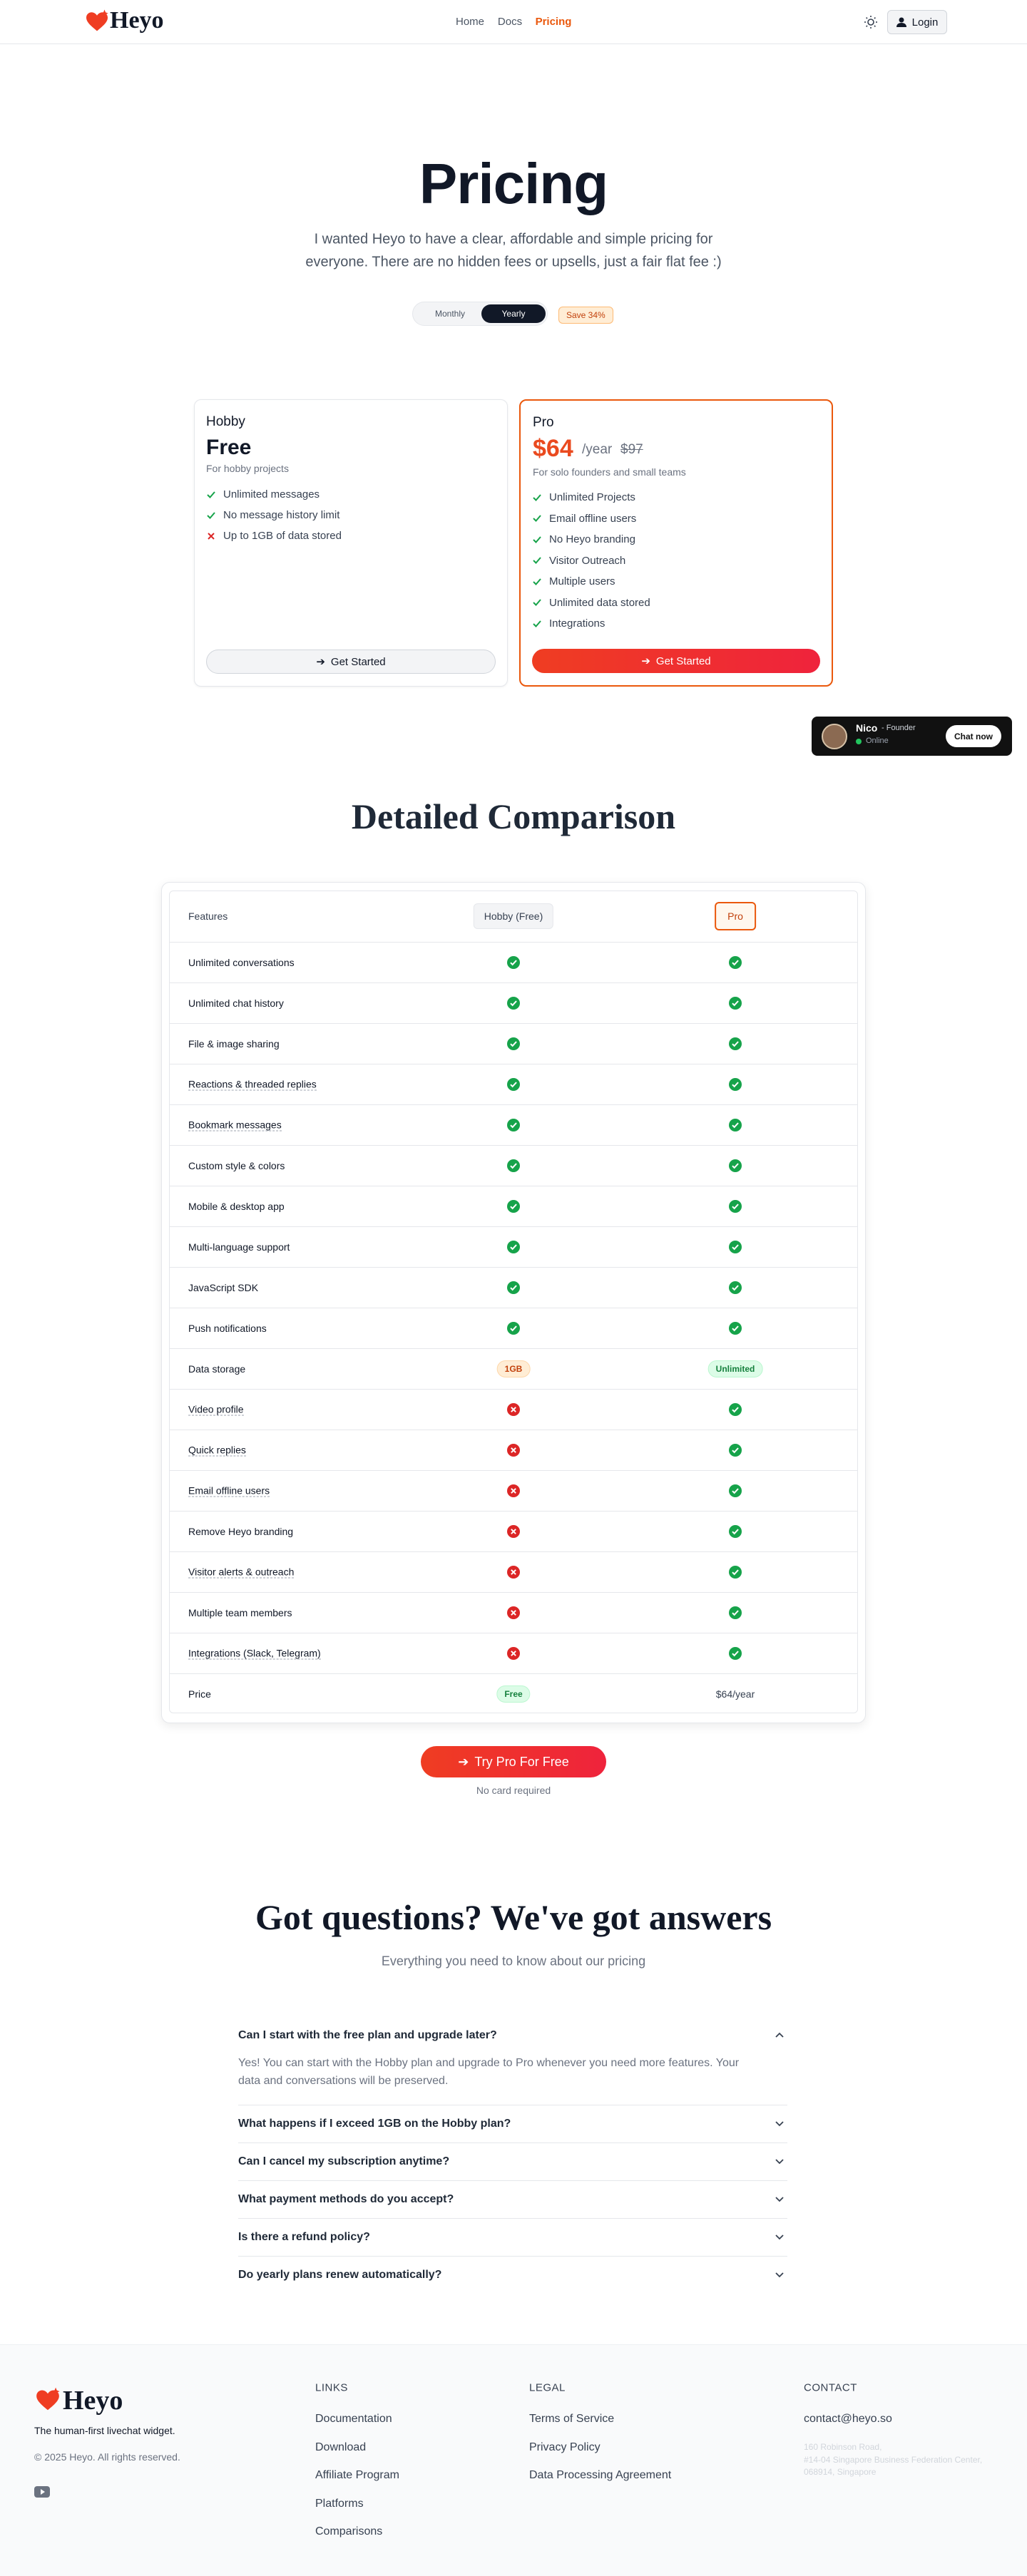 Image resolution: width=1027 pixels, height=2576 pixels. I want to click on footer-heading: LINKS, so click(331, 2387).